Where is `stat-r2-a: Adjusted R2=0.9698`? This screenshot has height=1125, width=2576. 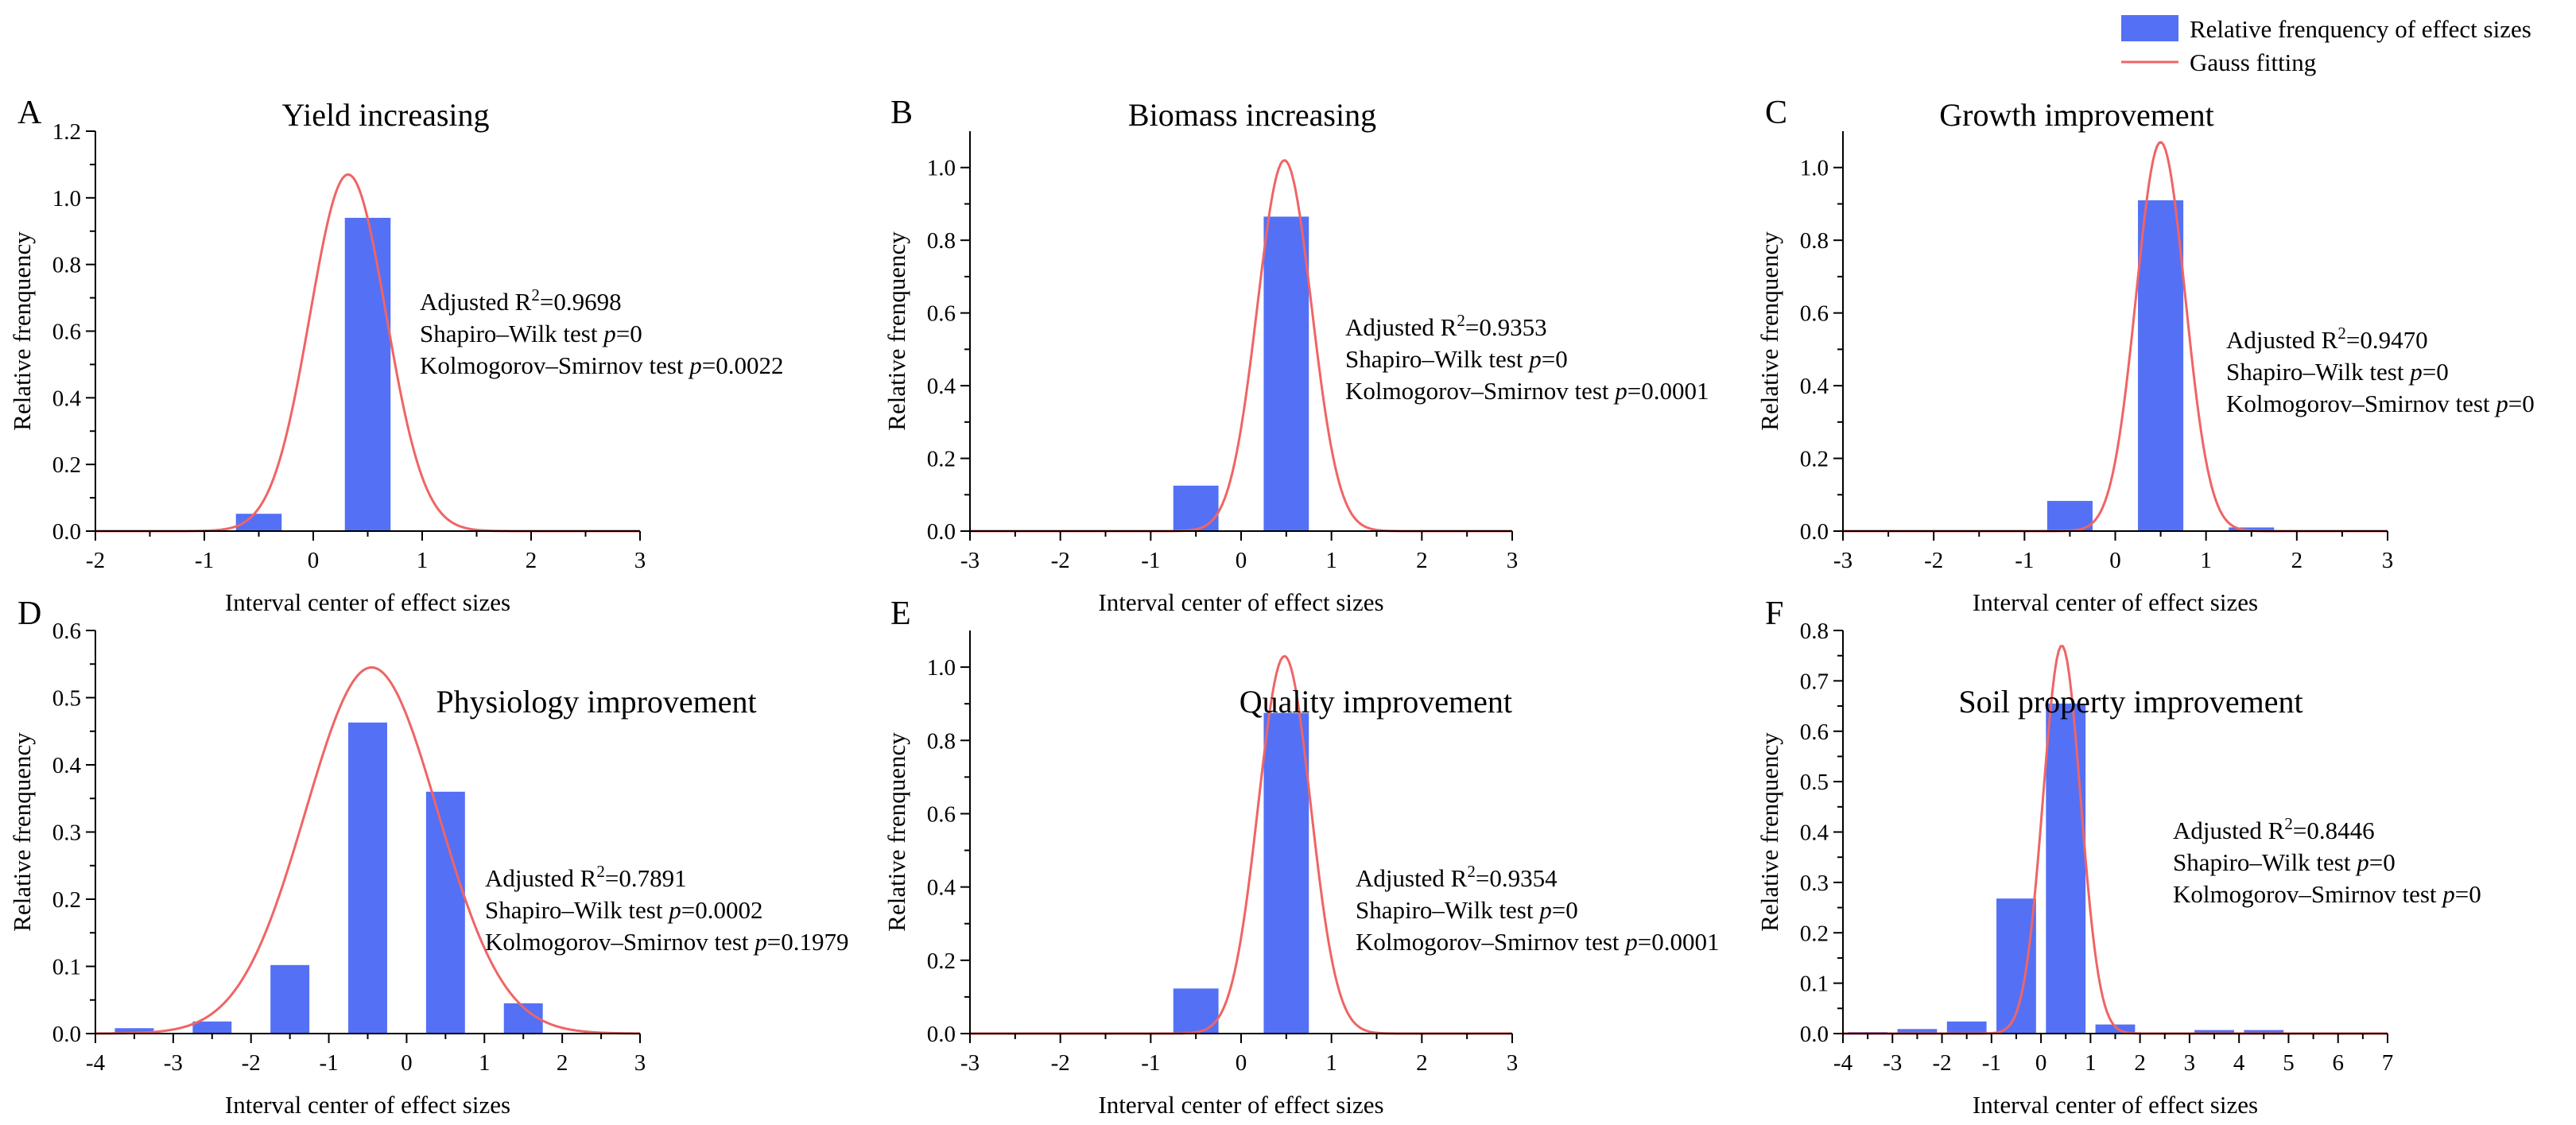 stat-r2-a: Adjusted R2=0.9698 is located at coordinates (521, 300).